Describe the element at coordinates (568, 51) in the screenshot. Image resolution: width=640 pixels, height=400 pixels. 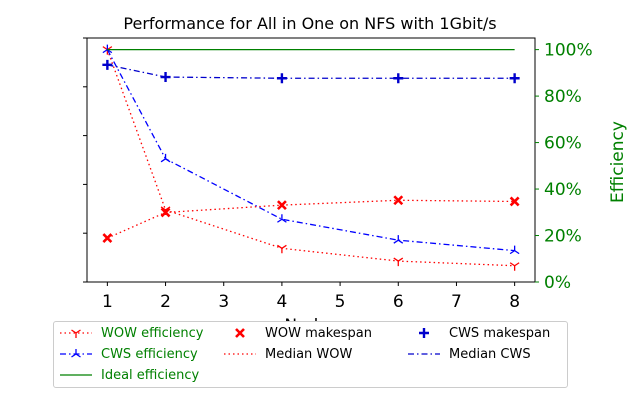
I see `right-tick-label: 100%` at that location.